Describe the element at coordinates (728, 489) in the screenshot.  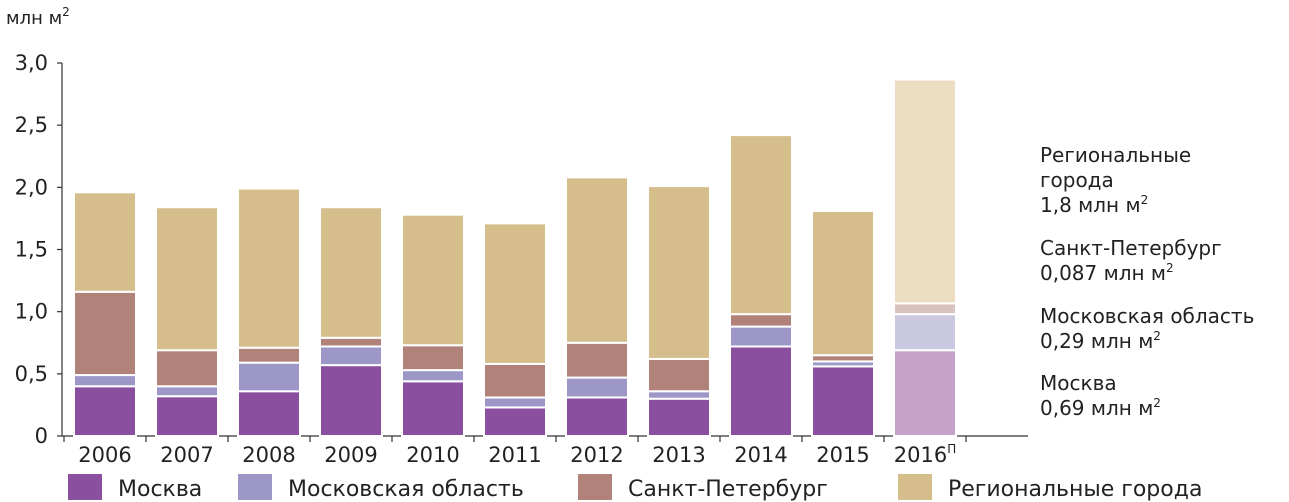
I see `legend-label: Санкт-Петербург` at that location.